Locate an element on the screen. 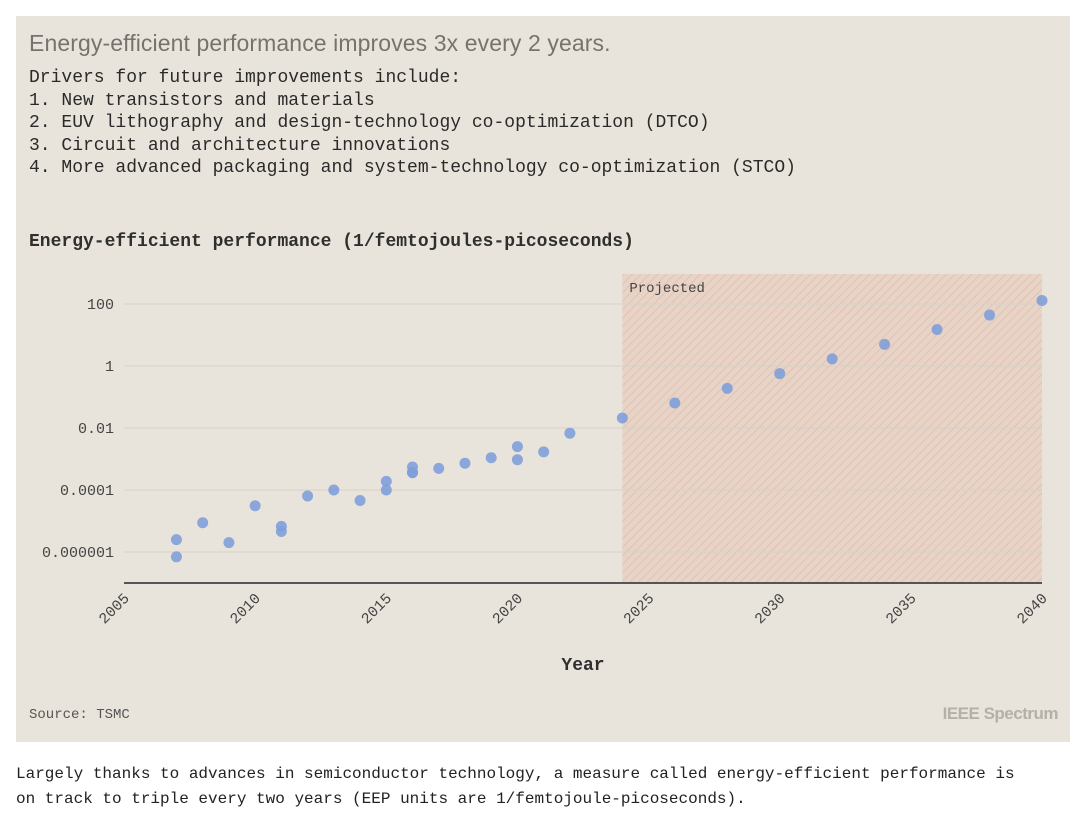 The width and height of the screenshot is (1080, 837). x-tick-label: 2015 is located at coordinates (376, 609).